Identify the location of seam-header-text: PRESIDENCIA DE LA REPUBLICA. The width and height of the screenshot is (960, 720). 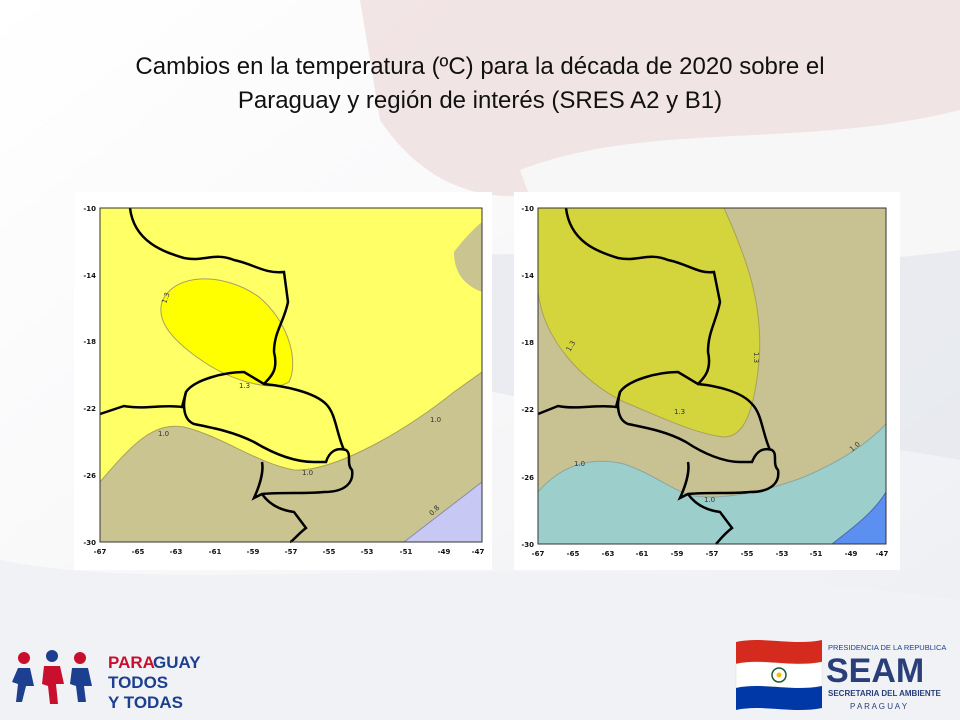
(887, 647).